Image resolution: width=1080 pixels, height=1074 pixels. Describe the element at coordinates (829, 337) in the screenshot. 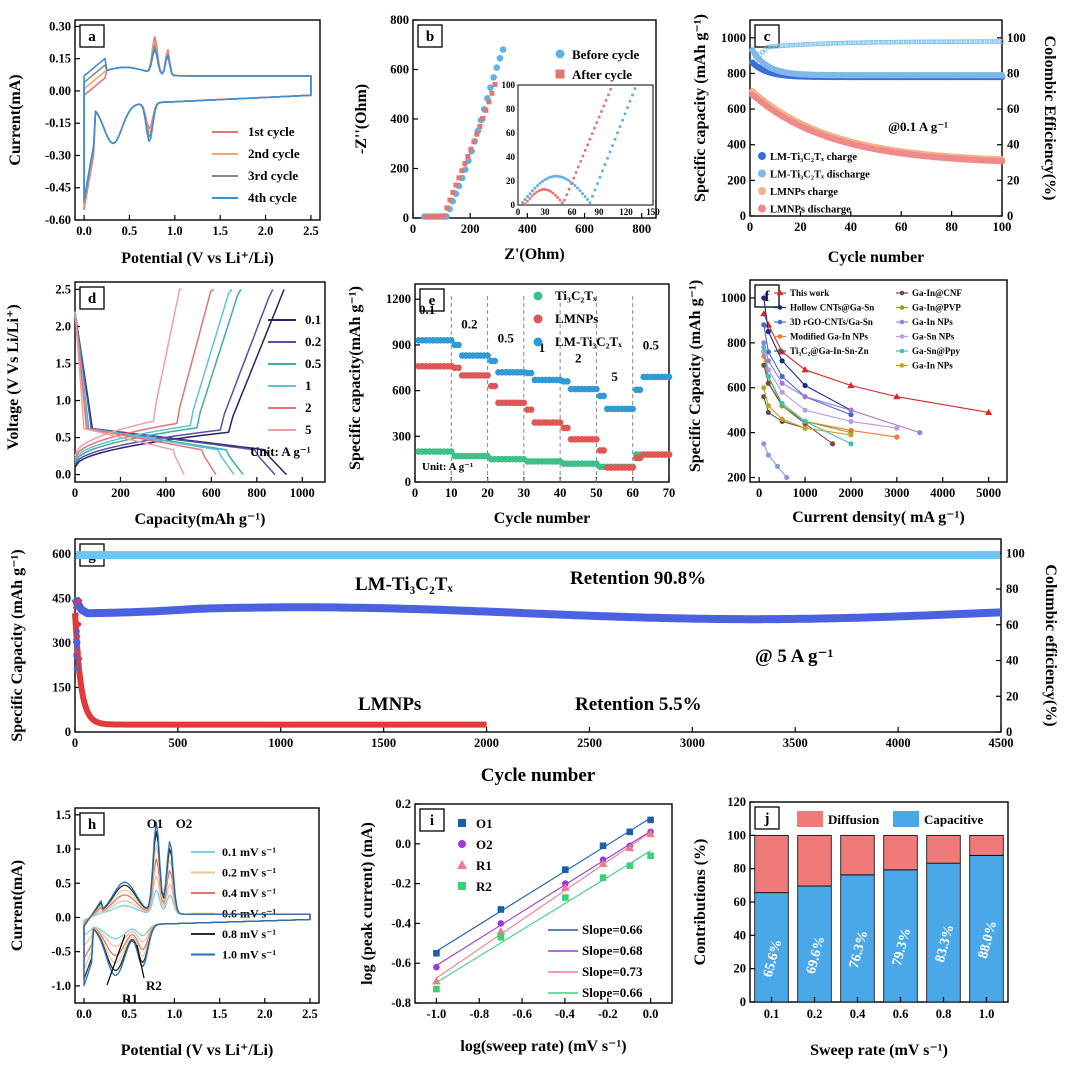

I see `legend-label: Modified Ga-In NPs` at that location.